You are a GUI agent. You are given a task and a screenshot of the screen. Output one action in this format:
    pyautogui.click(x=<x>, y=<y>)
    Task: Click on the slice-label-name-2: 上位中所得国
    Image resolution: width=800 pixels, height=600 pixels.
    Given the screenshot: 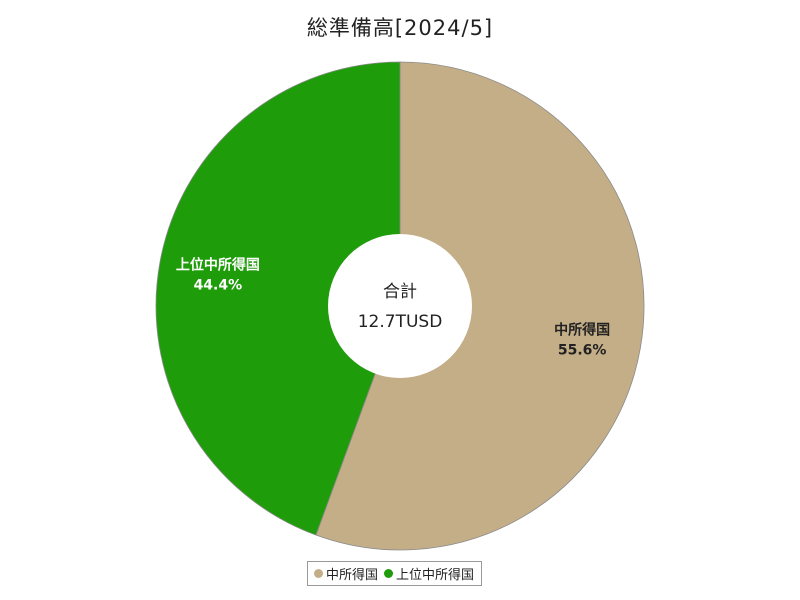 What is the action you would take?
    pyautogui.click(x=218, y=265)
    